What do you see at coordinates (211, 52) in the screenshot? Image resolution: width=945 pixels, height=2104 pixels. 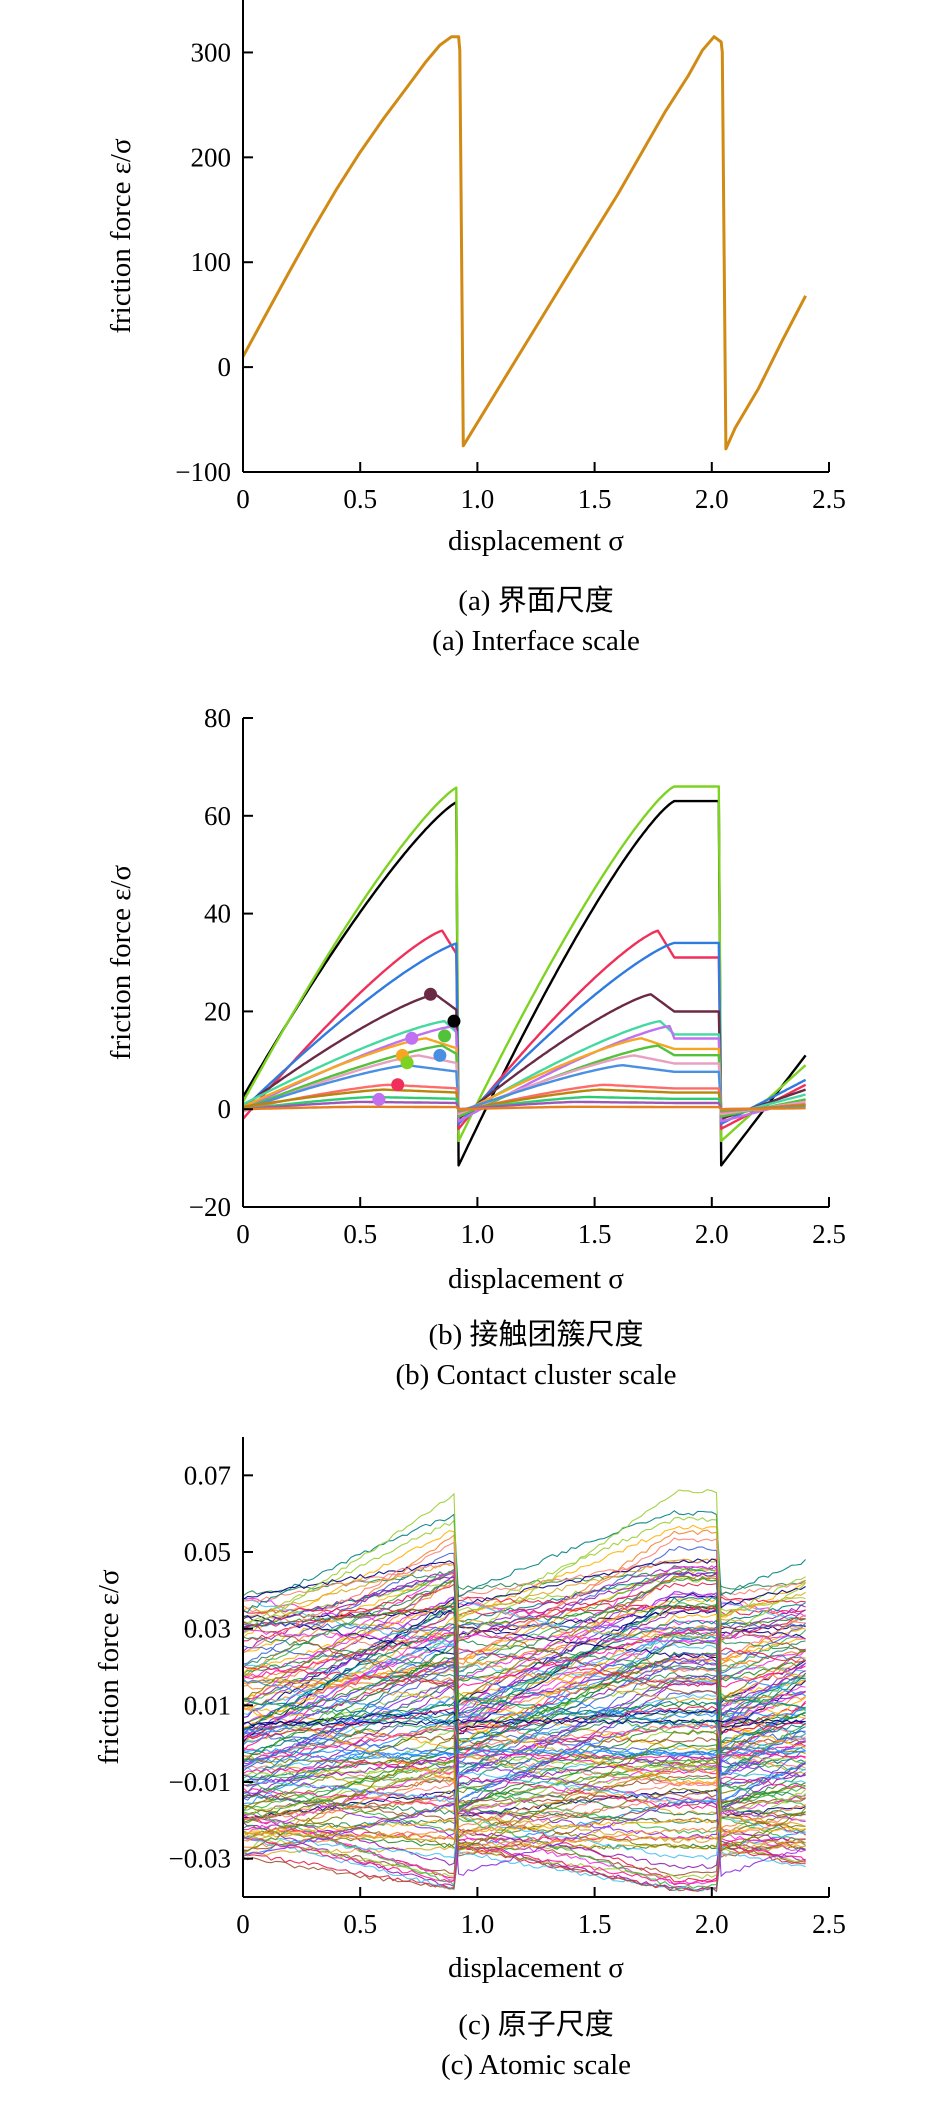 I see `y-tick-label: 300` at bounding box center [211, 52].